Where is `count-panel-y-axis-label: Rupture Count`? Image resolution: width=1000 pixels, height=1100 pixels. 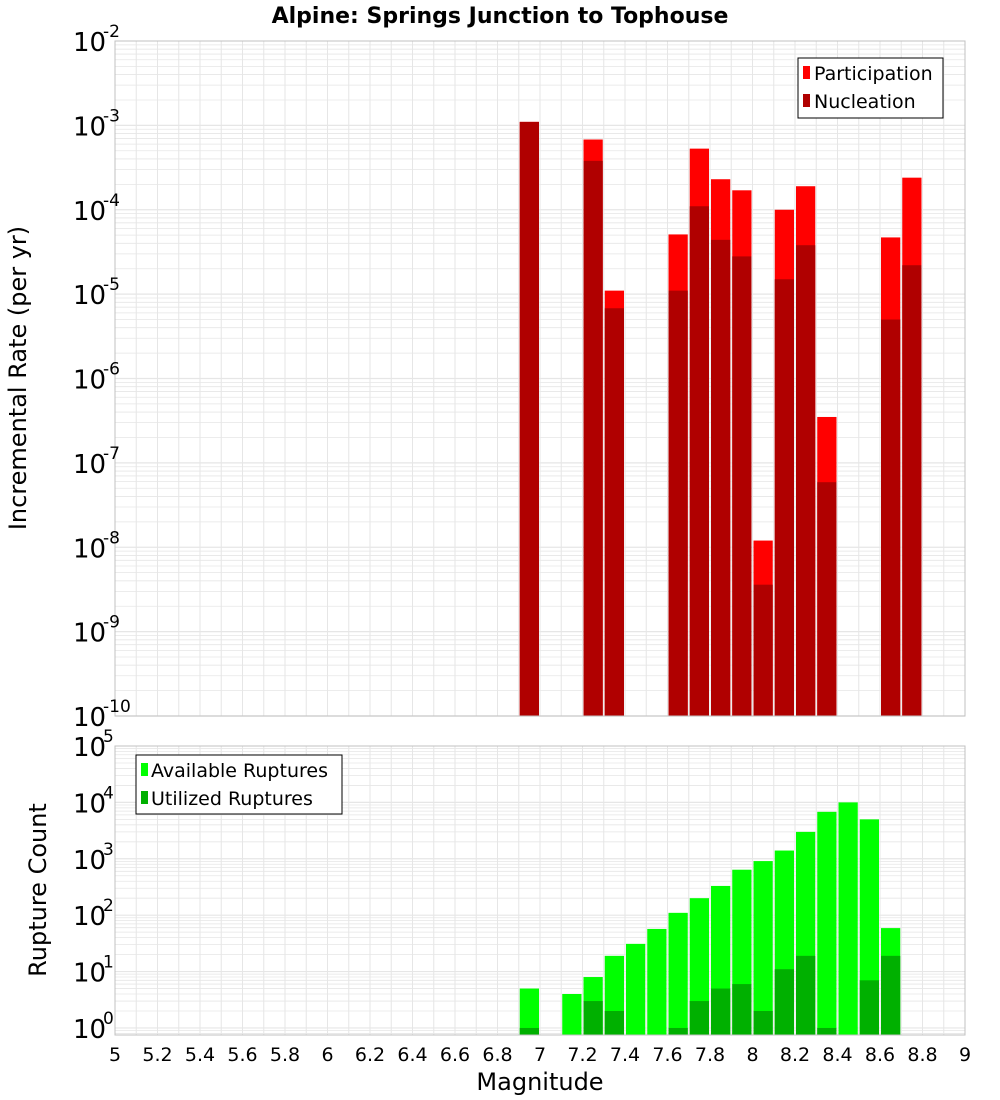
count-panel-y-axis-label: Rupture Count is located at coordinates (38, 890).